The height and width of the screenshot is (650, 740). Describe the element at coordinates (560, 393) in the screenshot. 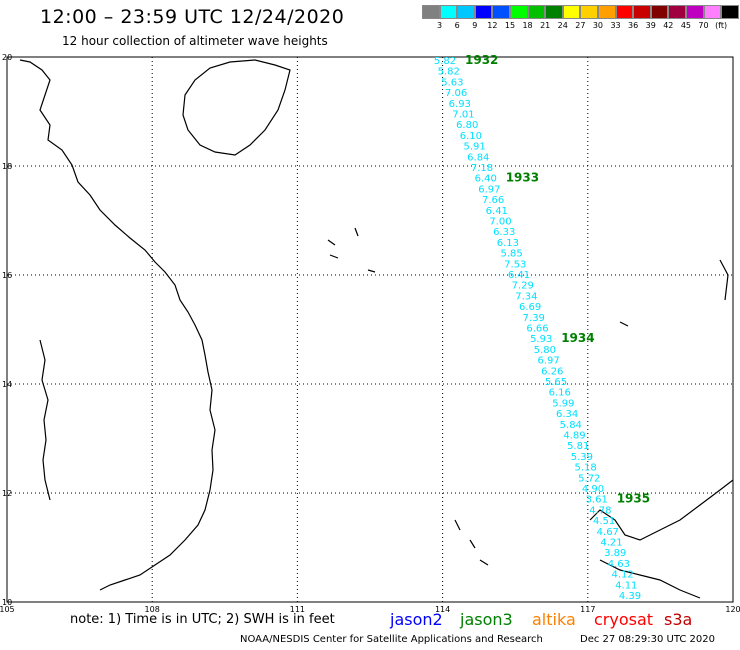

I see `wave-height-label: 6.16` at that location.